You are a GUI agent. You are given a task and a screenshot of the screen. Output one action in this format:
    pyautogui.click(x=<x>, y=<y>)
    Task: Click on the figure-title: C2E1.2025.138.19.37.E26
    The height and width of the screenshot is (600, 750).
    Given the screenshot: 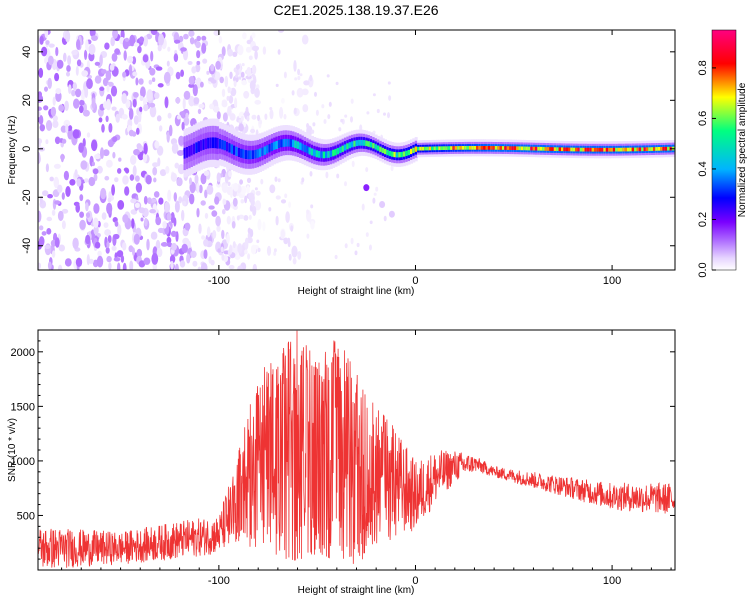 What is the action you would take?
    pyautogui.click(x=355, y=10)
    